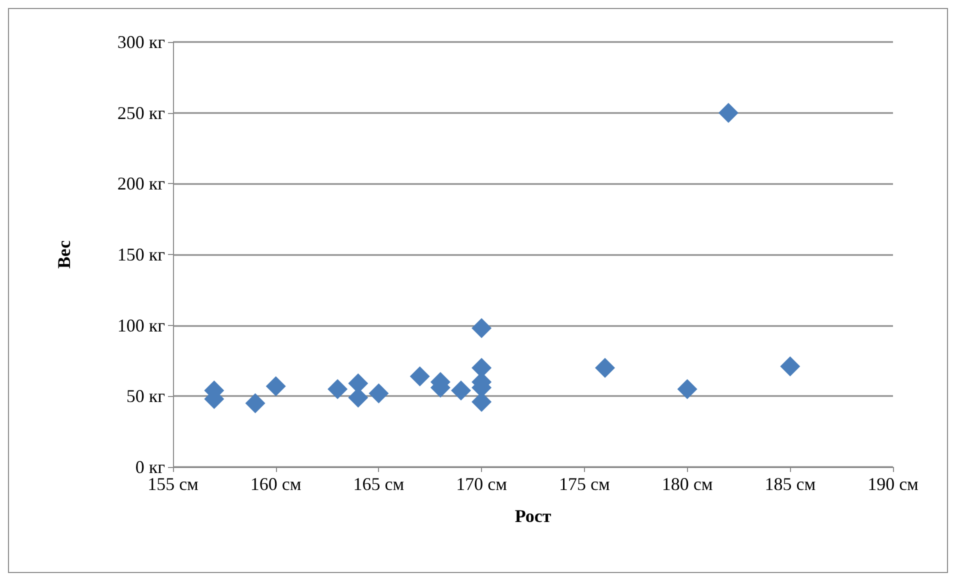 The width and height of the screenshot is (956, 581). I want to click on x-tick-label: 155 см, so click(173, 484).